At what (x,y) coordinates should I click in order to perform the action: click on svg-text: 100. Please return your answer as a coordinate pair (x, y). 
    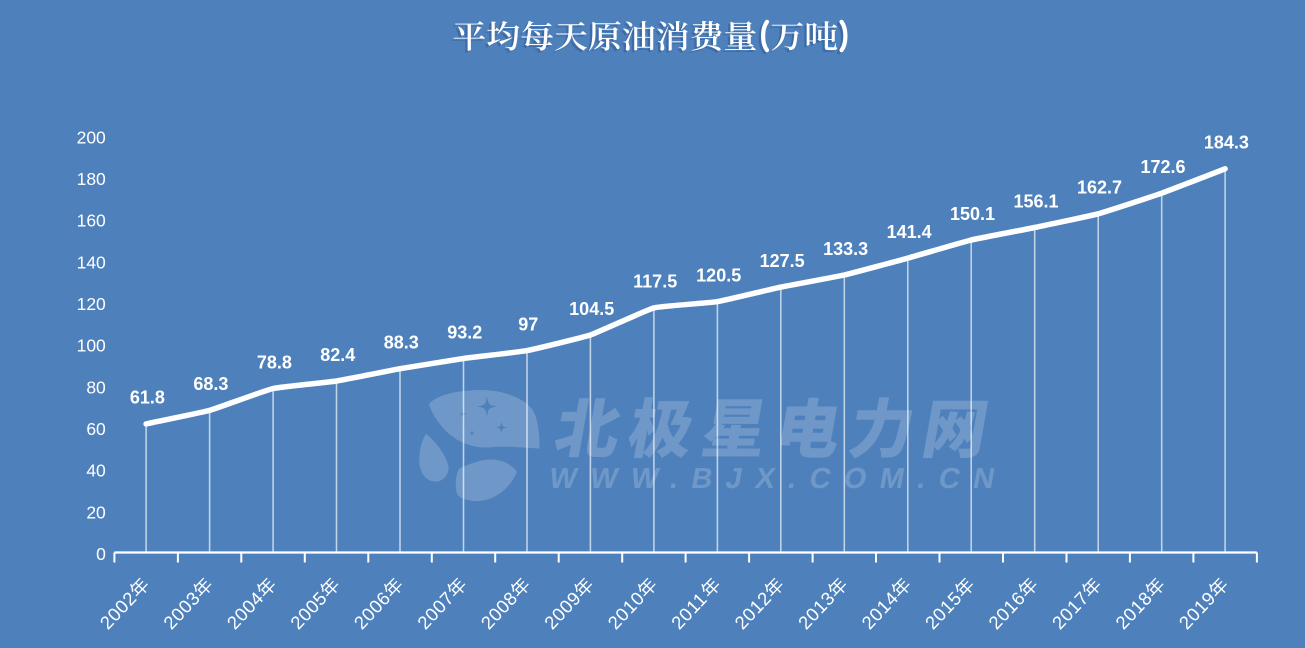
    Looking at the image, I should click on (91, 346).